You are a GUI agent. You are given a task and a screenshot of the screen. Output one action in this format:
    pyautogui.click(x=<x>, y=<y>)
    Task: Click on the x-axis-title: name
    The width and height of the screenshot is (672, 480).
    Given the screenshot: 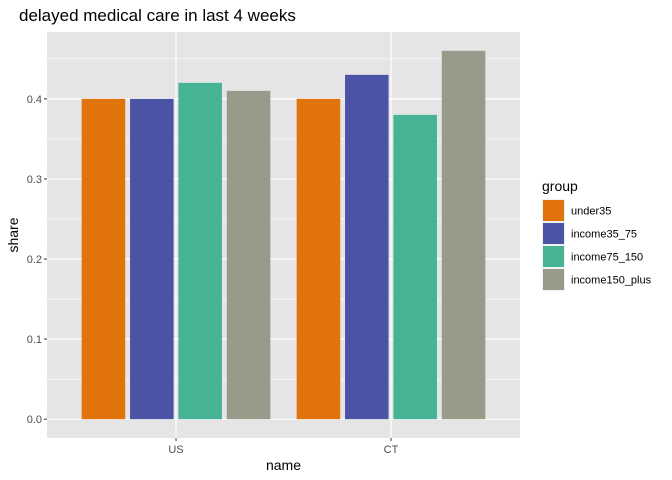 What is the action you would take?
    pyautogui.click(x=283, y=465)
    